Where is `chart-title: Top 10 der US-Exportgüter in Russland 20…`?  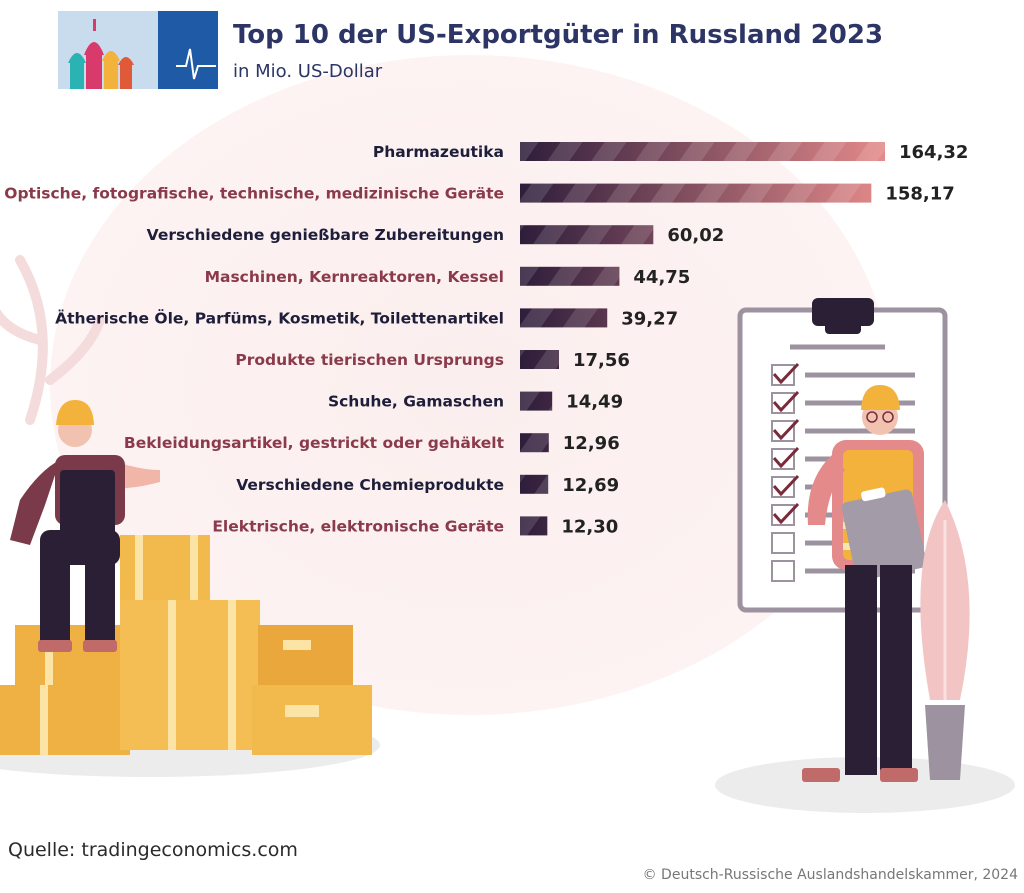 chart-title: Top 10 der US-Exportgüter in Russland 20… is located at coordinates (558, 35).